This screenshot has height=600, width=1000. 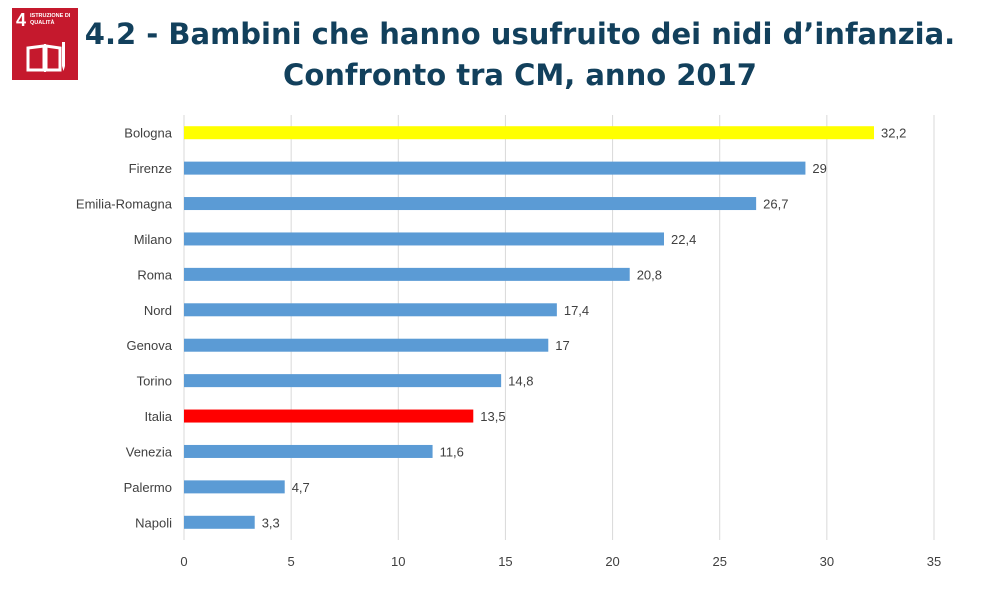 I want to click on data-label: 29, so click(x=819, y=168).